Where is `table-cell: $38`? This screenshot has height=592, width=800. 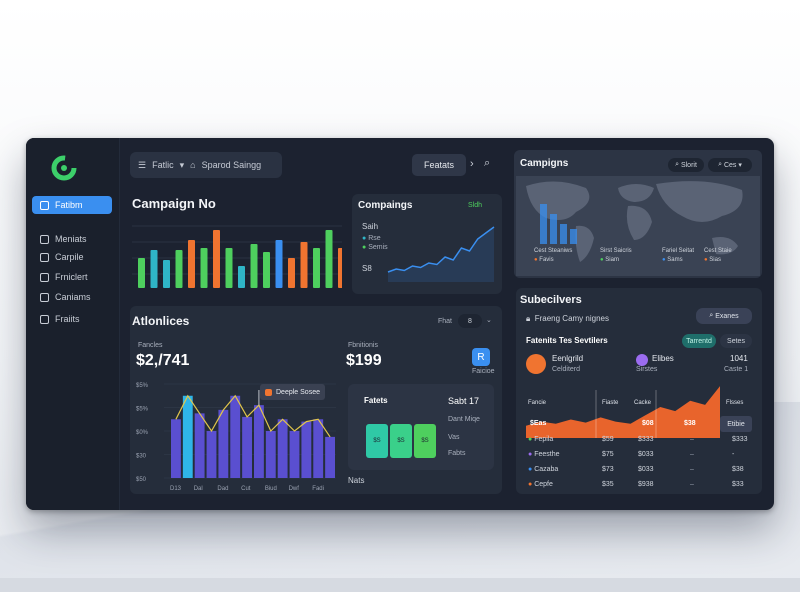
table-cell: $38 is located at coordinates (738, 469).